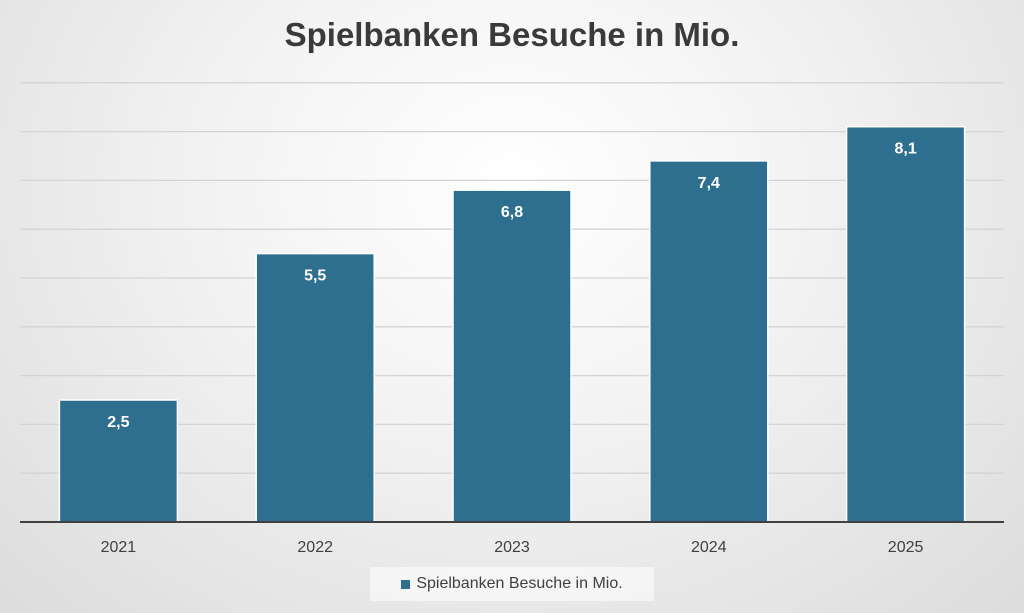 This screenshot has height=613, width=1024. What do you see at coordinates (118, 422) in the screenshot?
I see `data-label: 2,5` at bounding box center [118, 422].